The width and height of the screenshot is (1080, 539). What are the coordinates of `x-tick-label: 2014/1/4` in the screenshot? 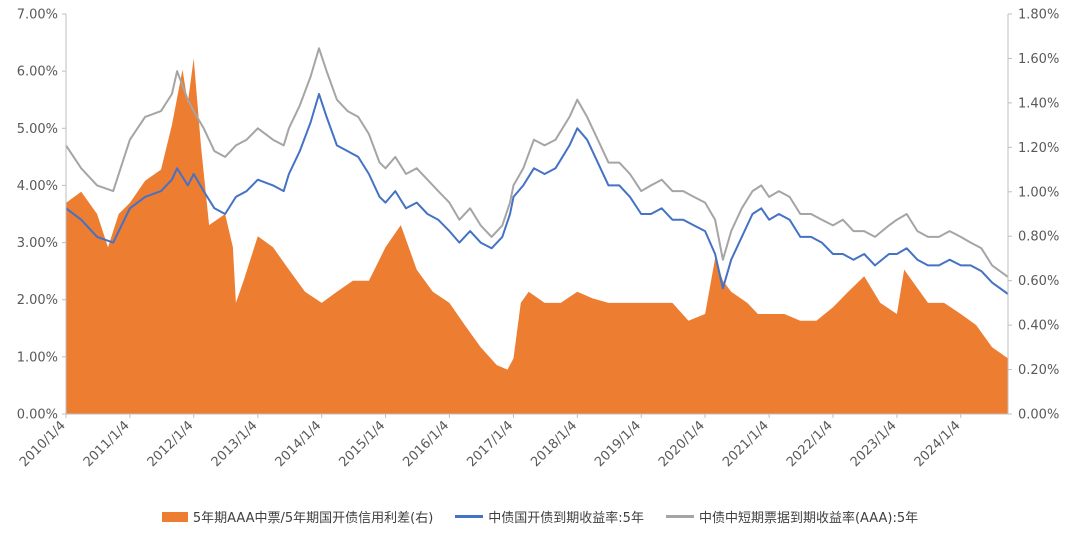 It's located at (299, 444).